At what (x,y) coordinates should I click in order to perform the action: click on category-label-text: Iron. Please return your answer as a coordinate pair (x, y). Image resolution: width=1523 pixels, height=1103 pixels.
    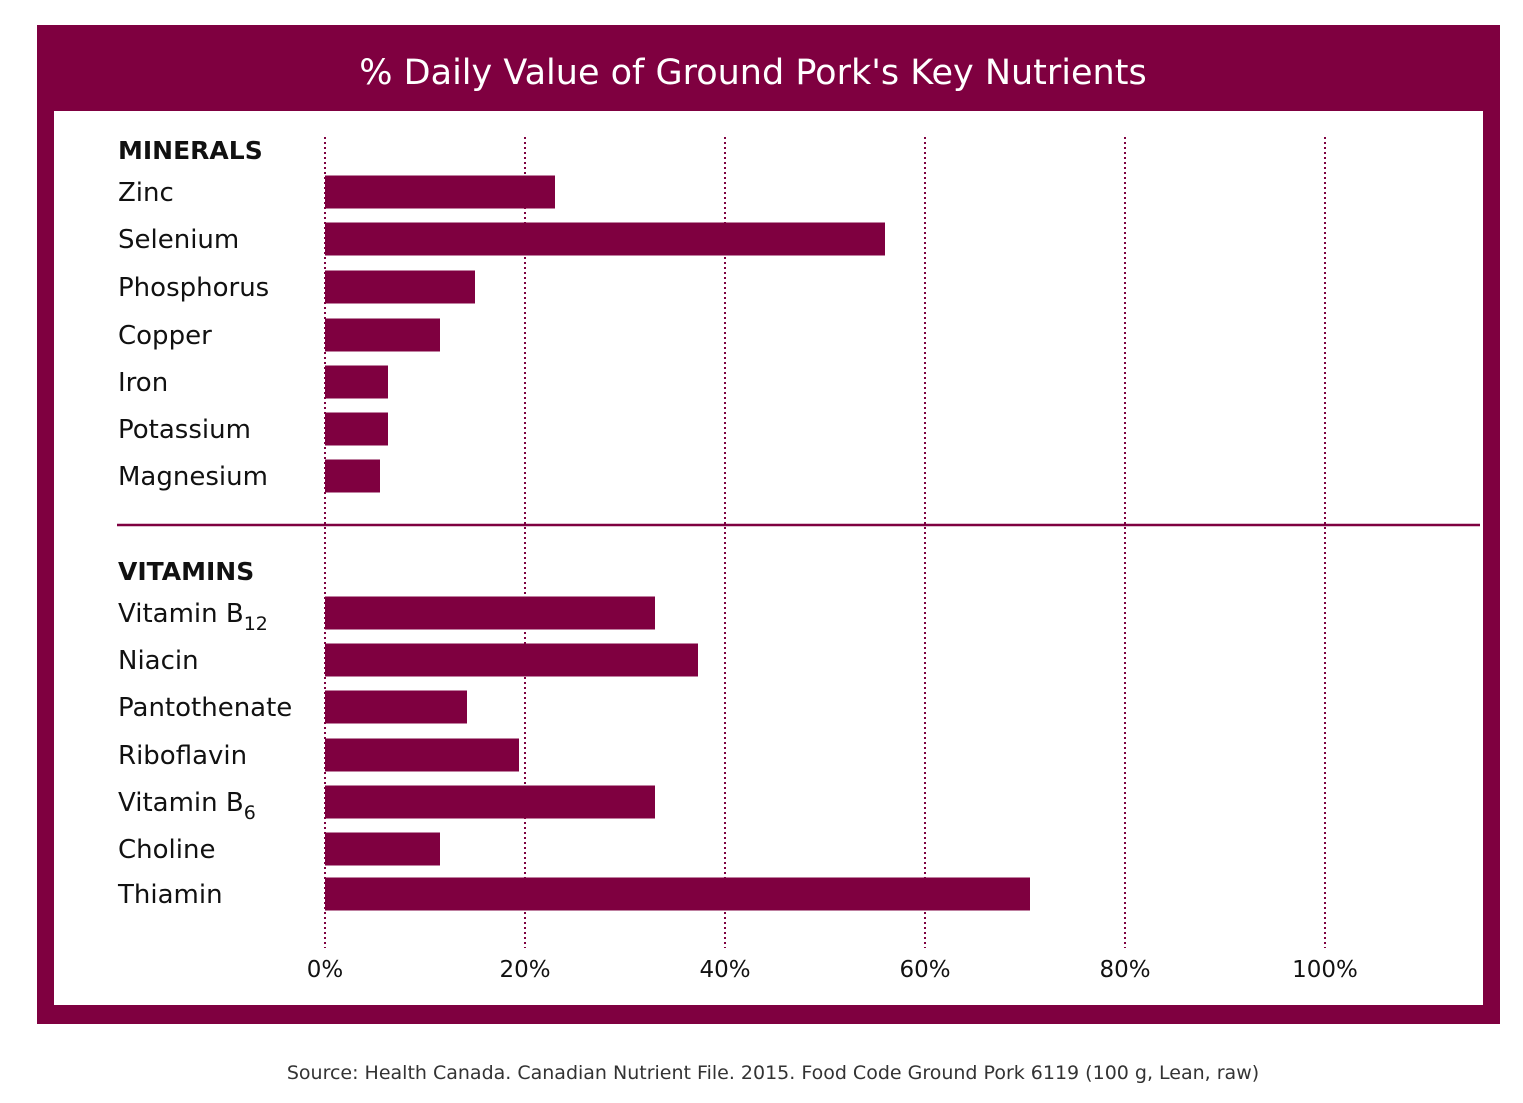
    Looking at the image, I should click on (143, 383).